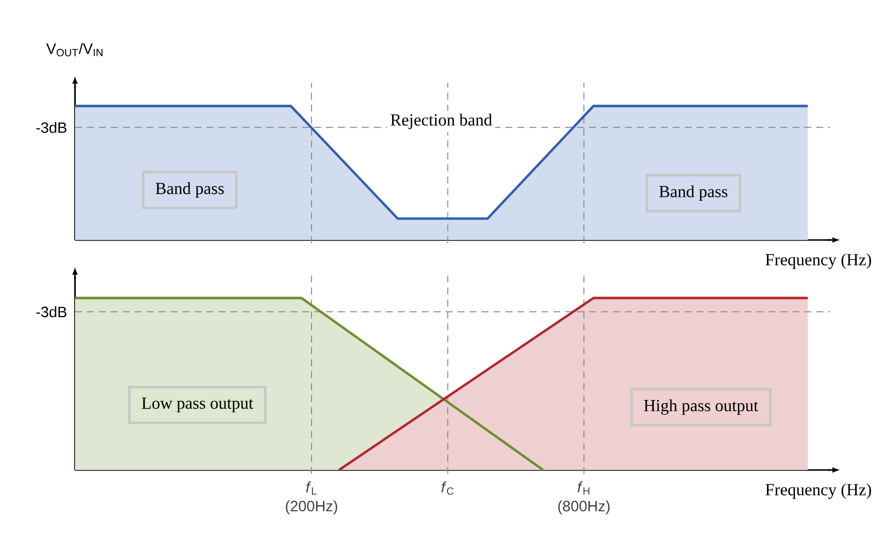 This screenshot has height=556, width=881. Describe the element at coordinates (584, 497) in the screenshot. I see `x-tick-label: f$_{H}$ (800Hz)` at that location.